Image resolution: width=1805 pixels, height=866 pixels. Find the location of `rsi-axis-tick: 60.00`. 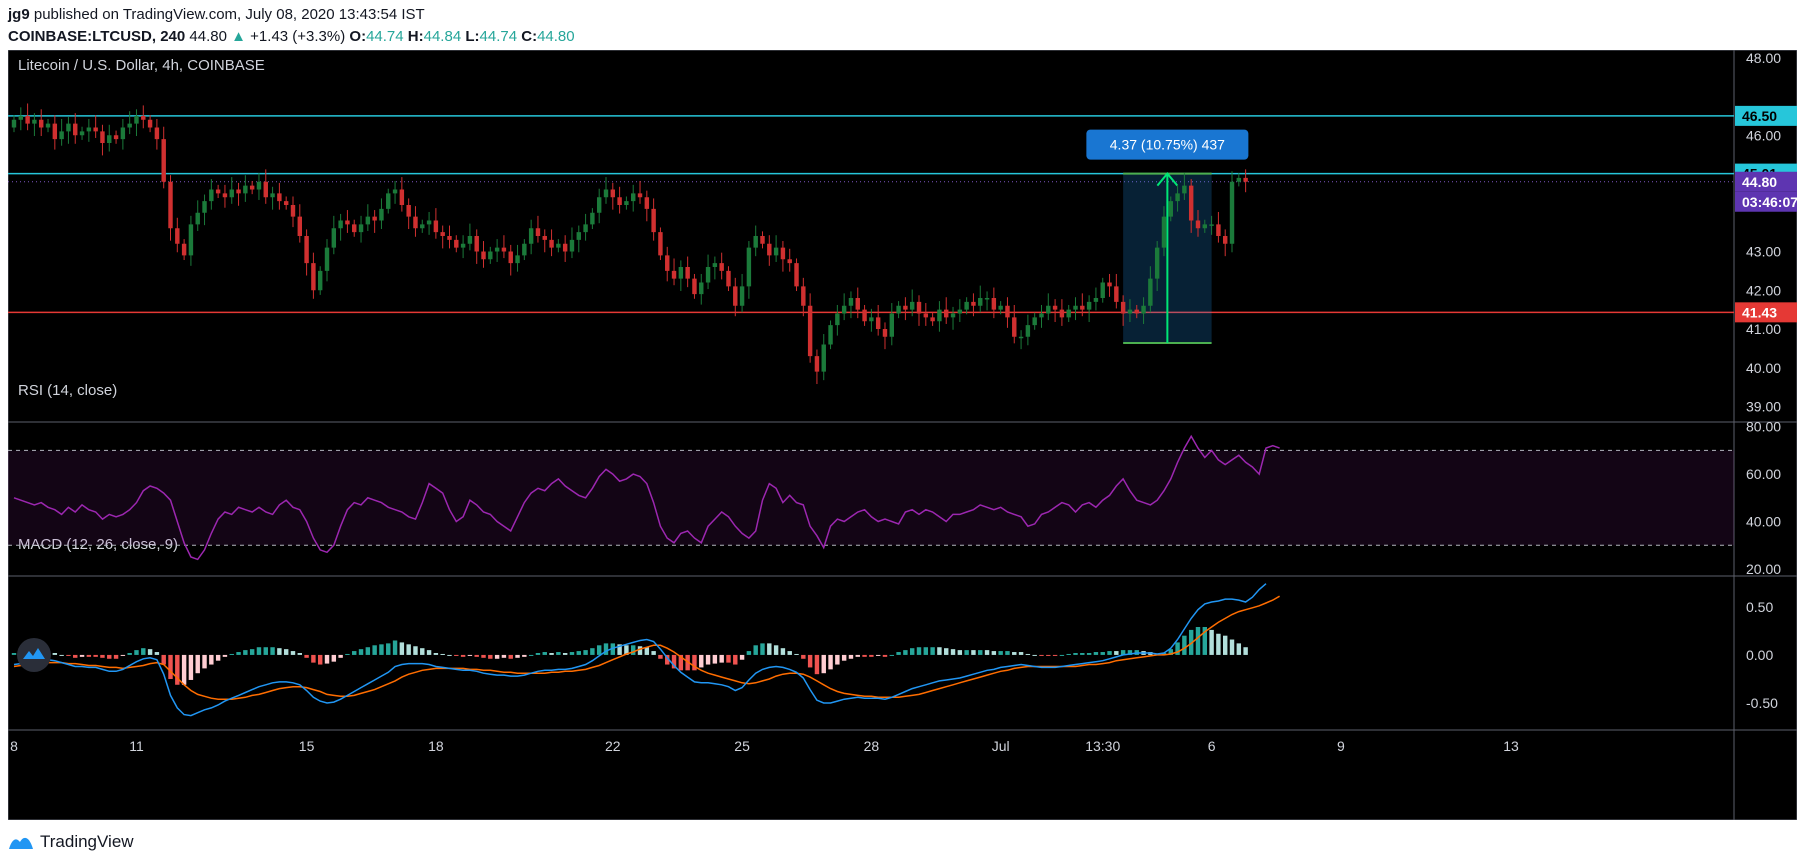

rsi-axis-tick: 60.00 is located at coordinates (1763, 474).